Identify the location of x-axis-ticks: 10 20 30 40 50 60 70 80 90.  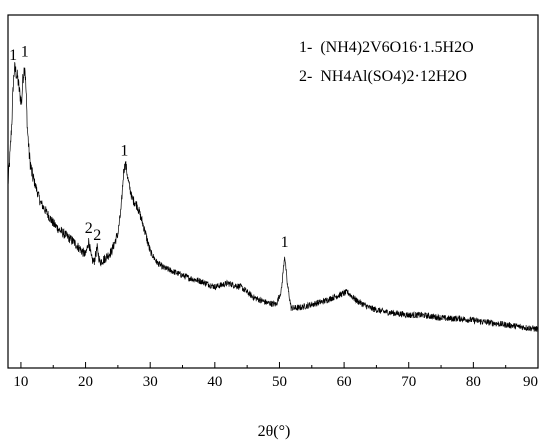
(276, 376).